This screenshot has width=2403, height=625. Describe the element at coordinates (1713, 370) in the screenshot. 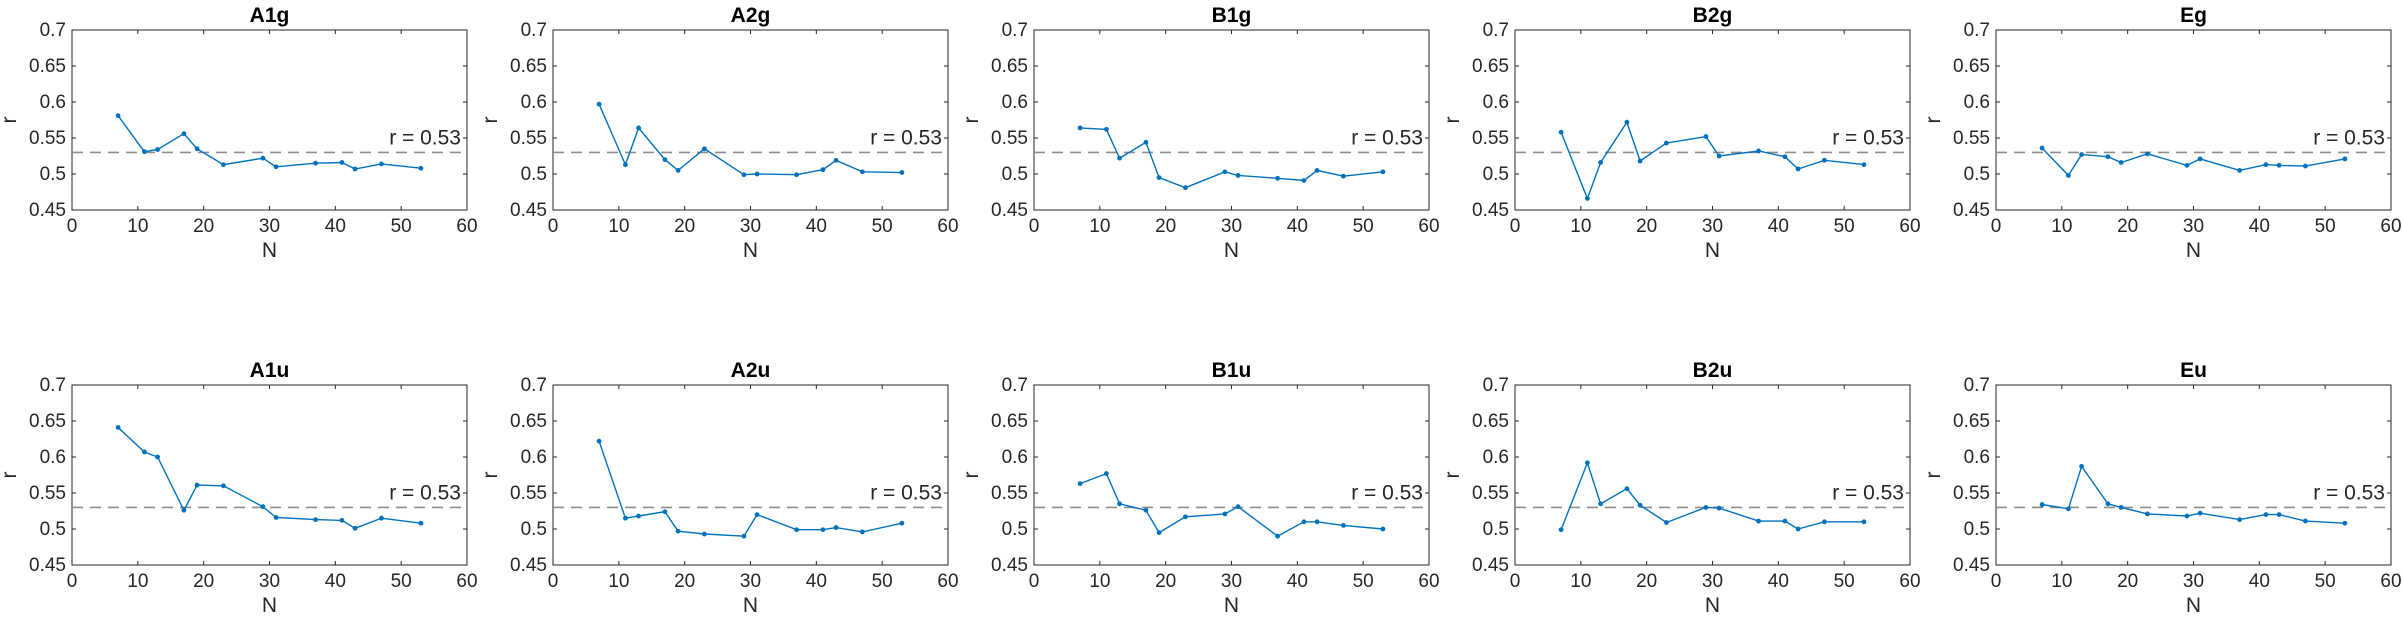

I see `panel-title: B2u` at that location.